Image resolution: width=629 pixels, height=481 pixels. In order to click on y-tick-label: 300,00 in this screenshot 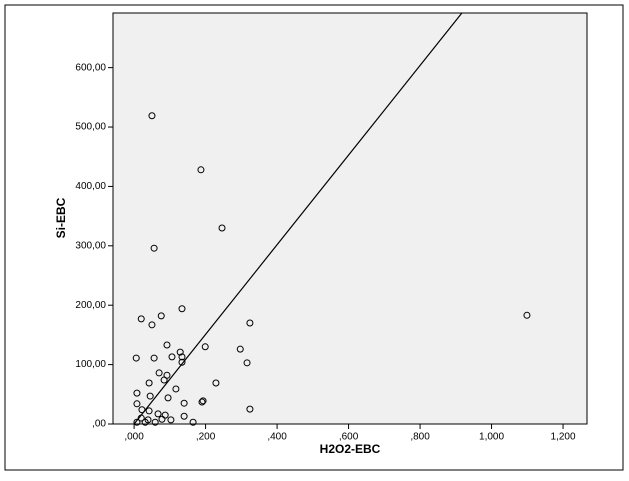, I will do `click(90, 245)`.